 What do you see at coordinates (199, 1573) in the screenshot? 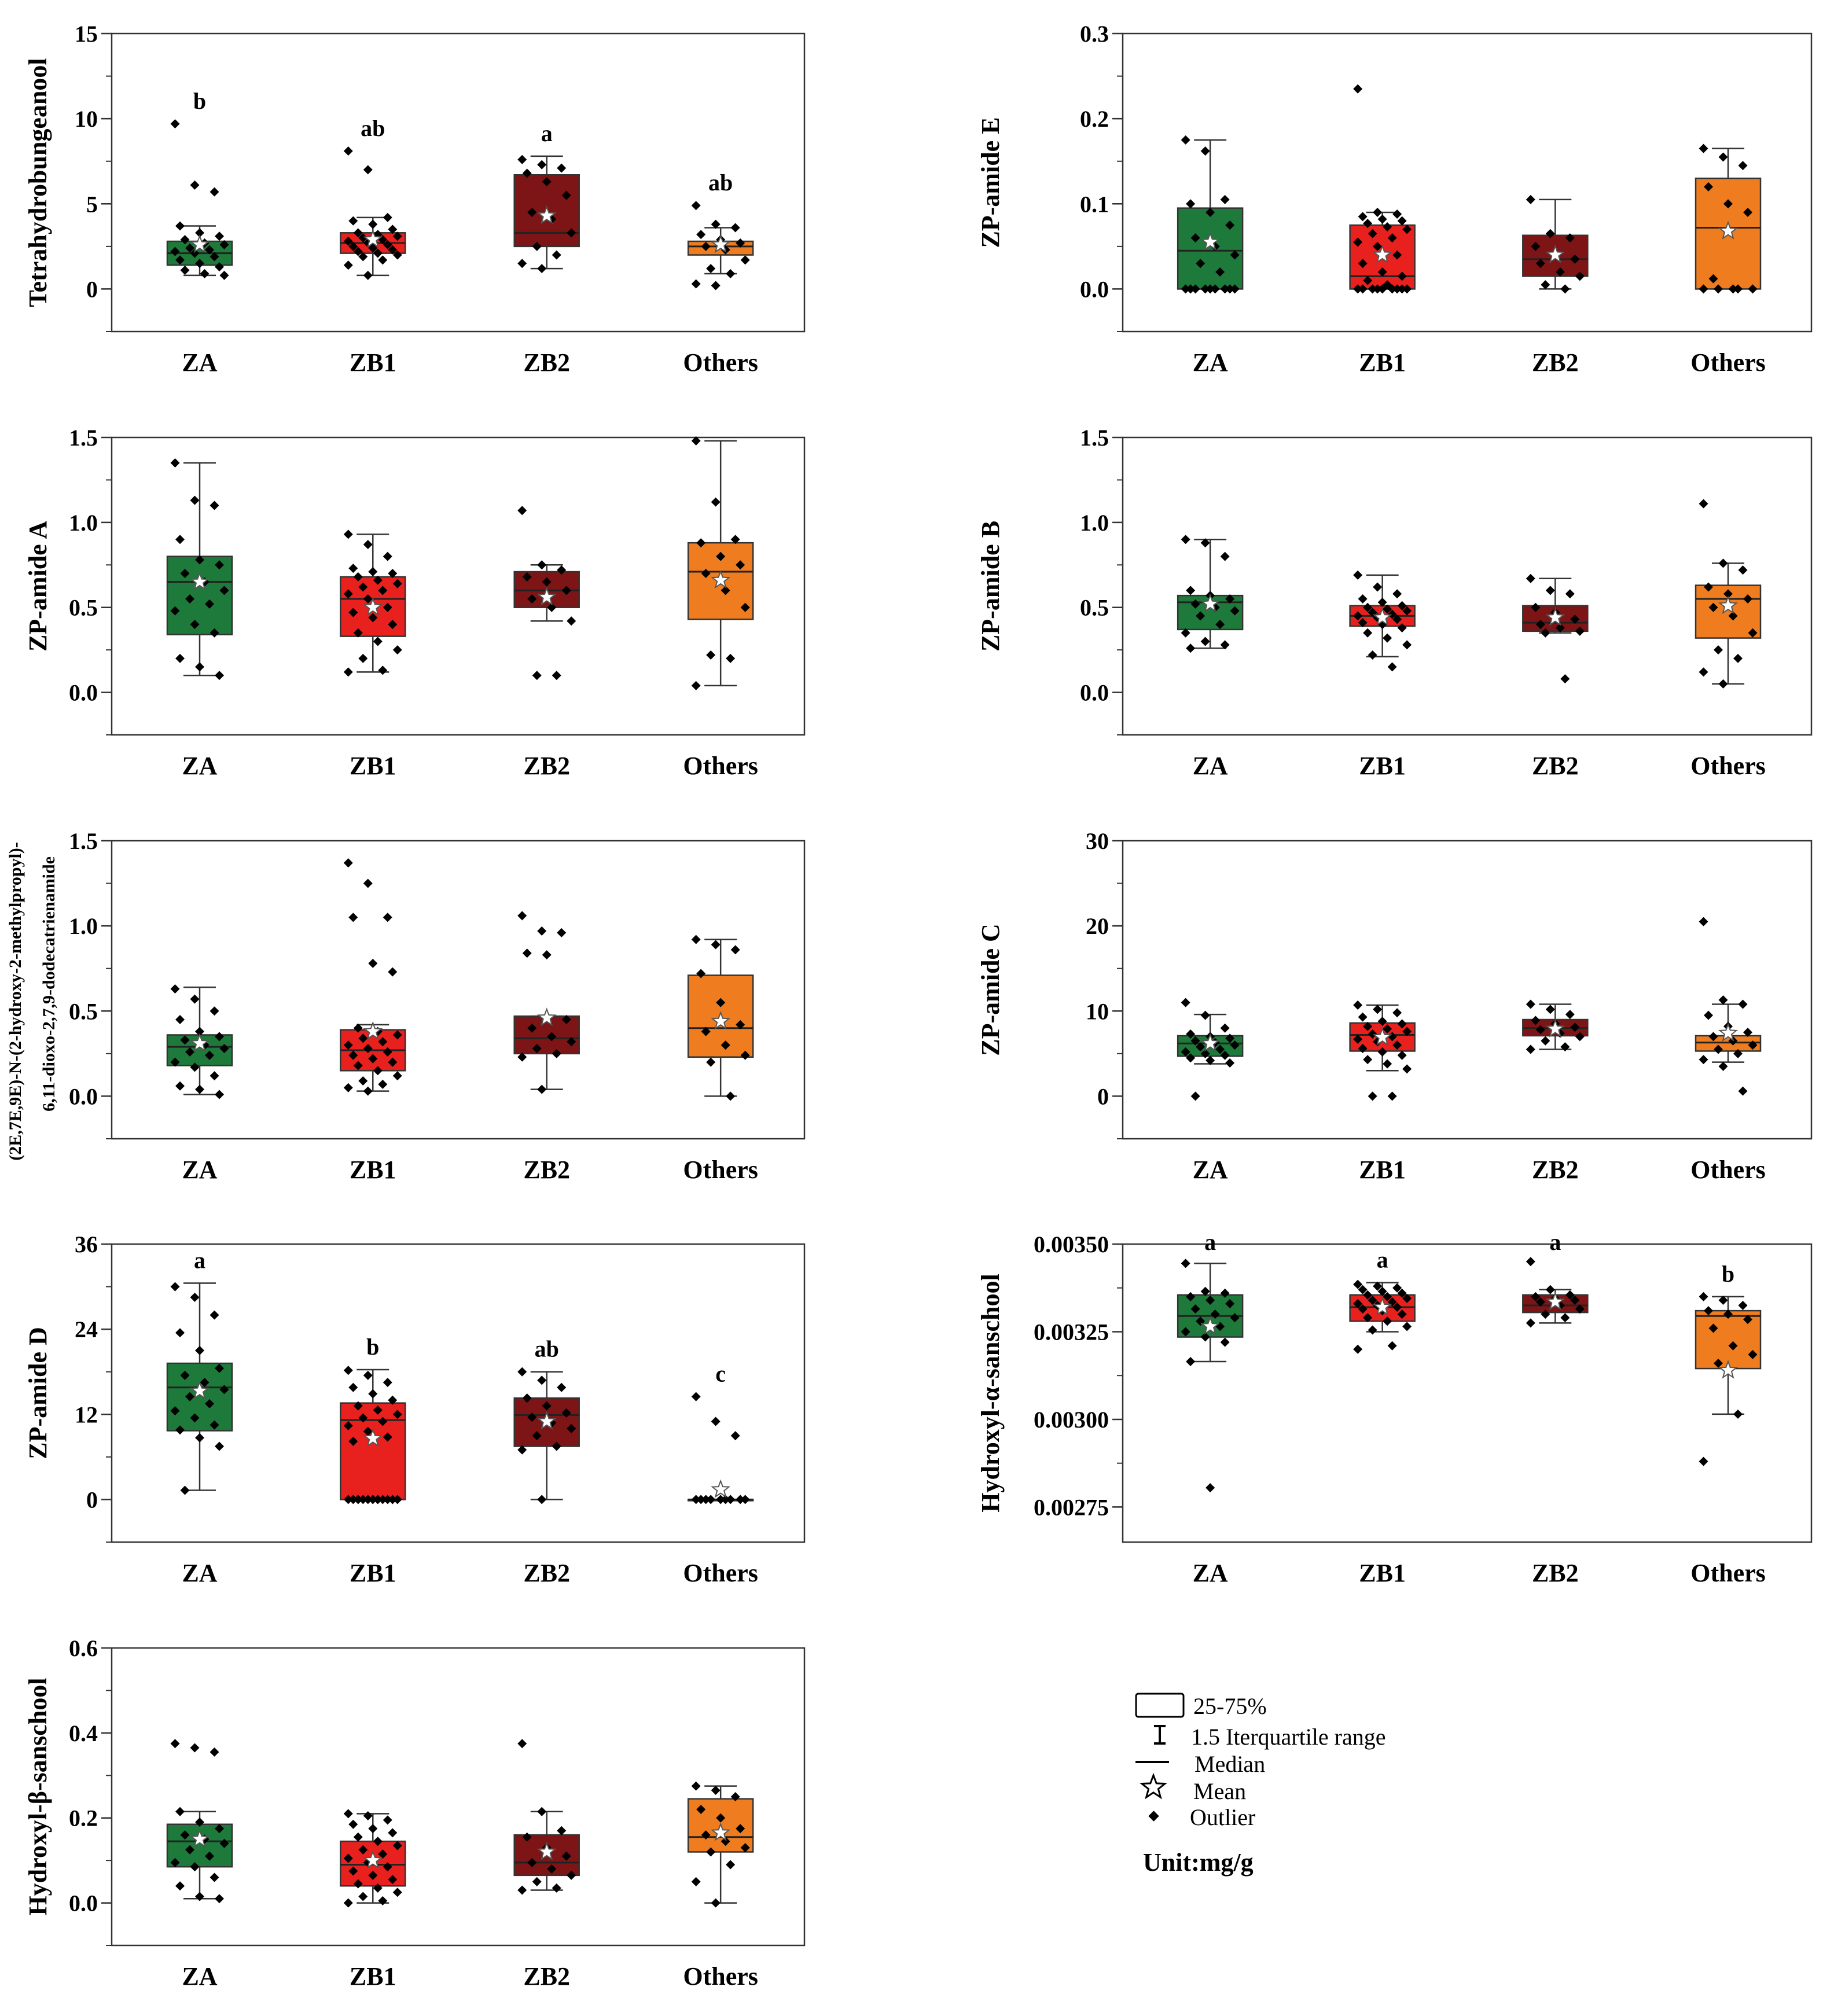
I see `x-category-label: ZA` at bounding box center [199, 1573].